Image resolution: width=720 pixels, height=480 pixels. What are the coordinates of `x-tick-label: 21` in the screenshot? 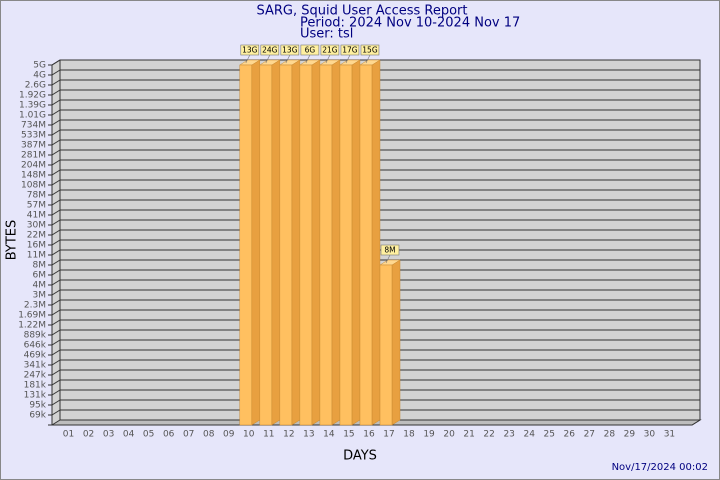 It's located at (468, 435).